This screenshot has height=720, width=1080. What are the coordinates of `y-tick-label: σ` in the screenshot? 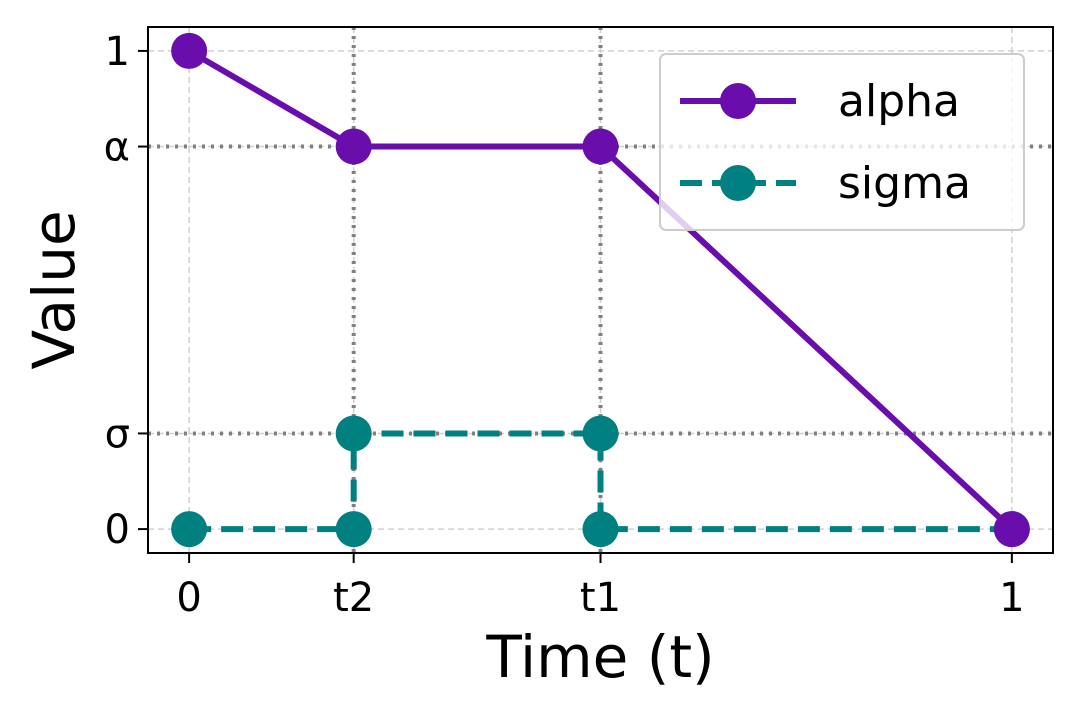 It's located at (117, 434).